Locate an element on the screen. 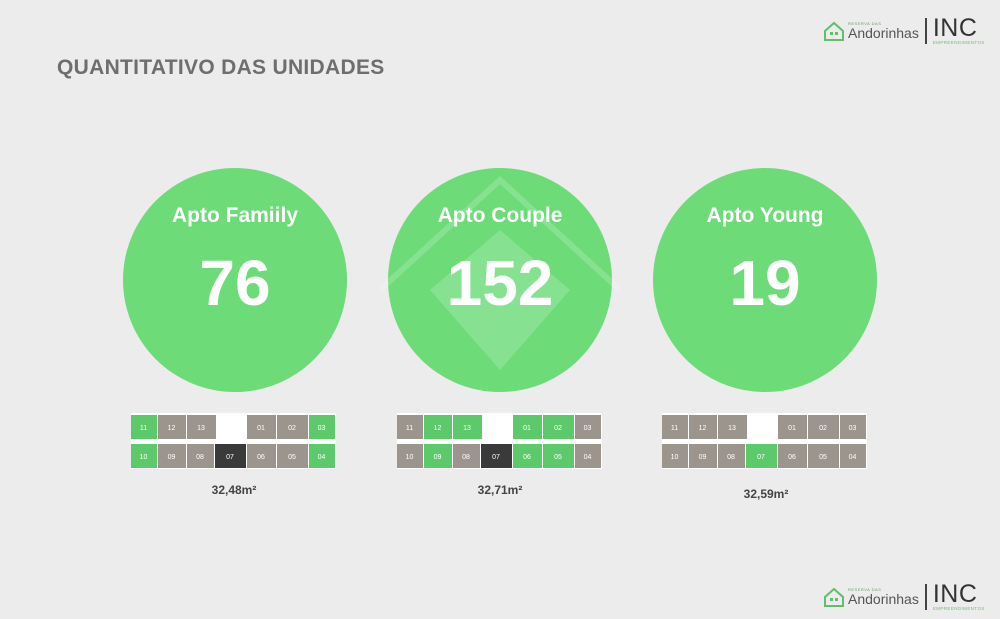  unit-label: Apto Couple is located at coordinates (500, 215).